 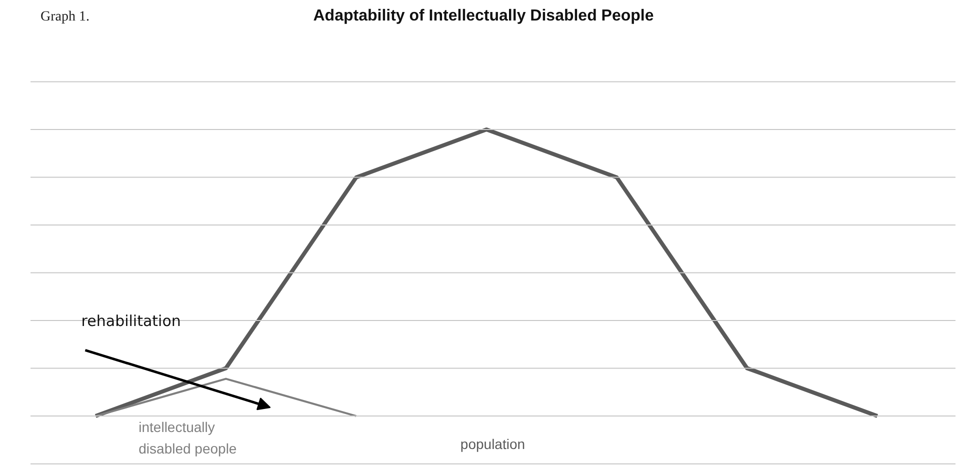 I want to click on series-label: intellectually disabled people, so click(x=187, y=437).